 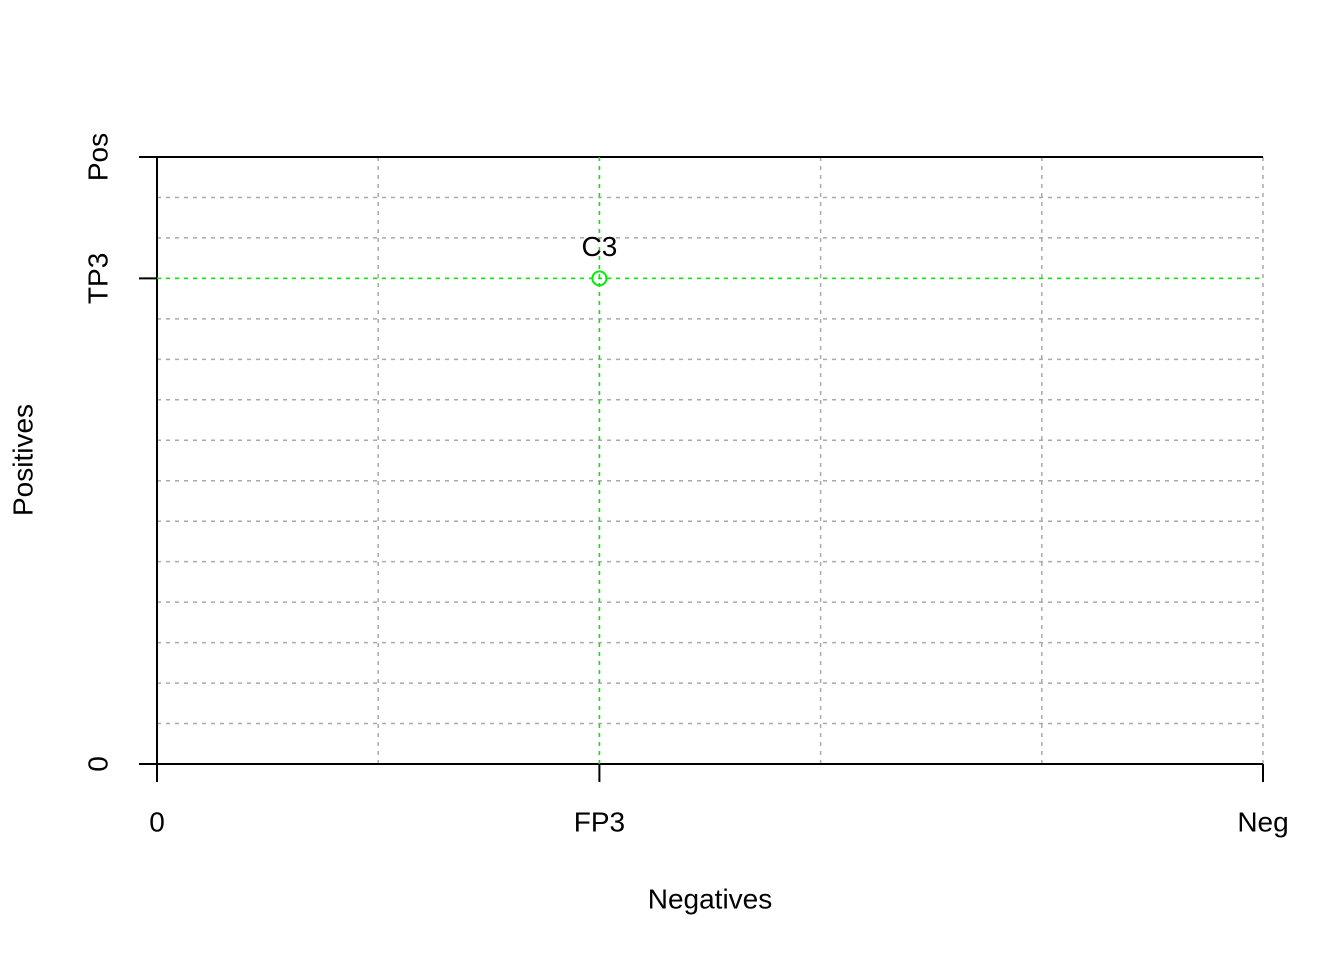 I want to click on x-axis-label: Negatives, so click(x=710, y=898).